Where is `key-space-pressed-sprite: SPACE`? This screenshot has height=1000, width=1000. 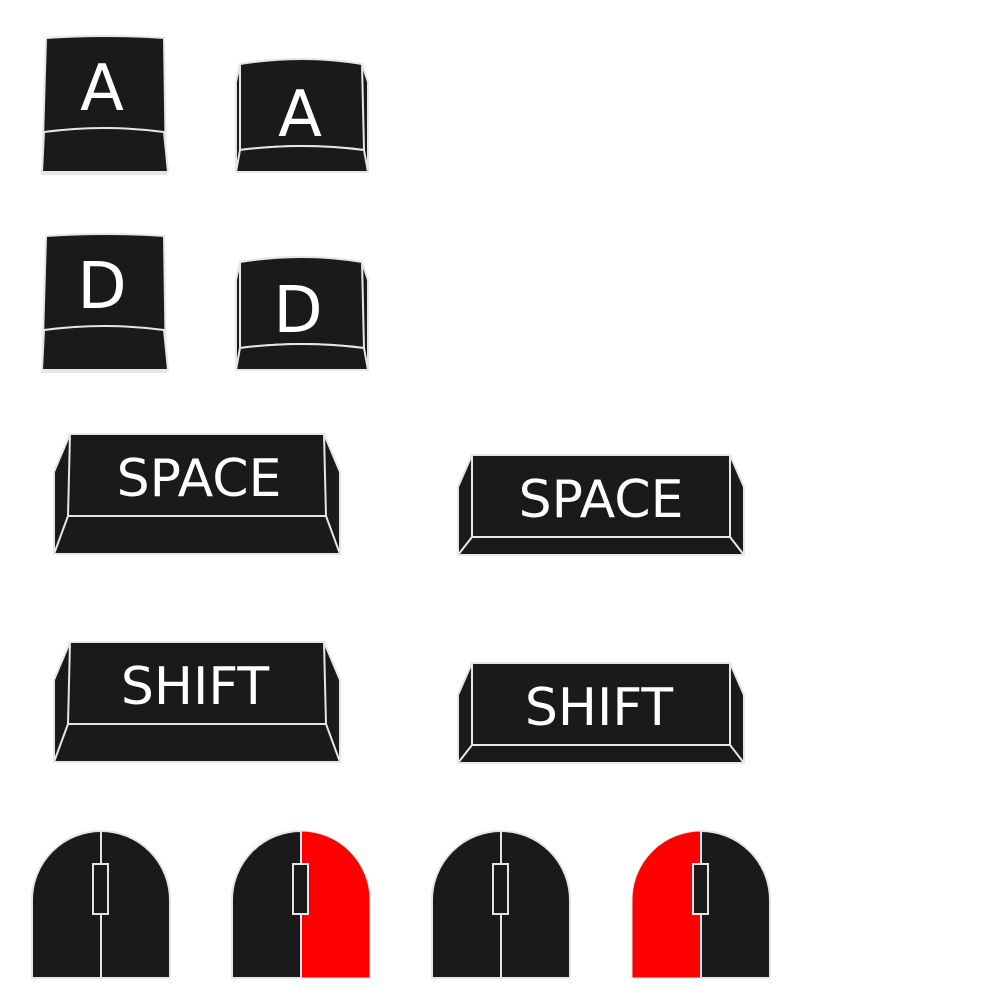 key-space-pressed-sprite: SPACE is located at coordinates (601, 506).